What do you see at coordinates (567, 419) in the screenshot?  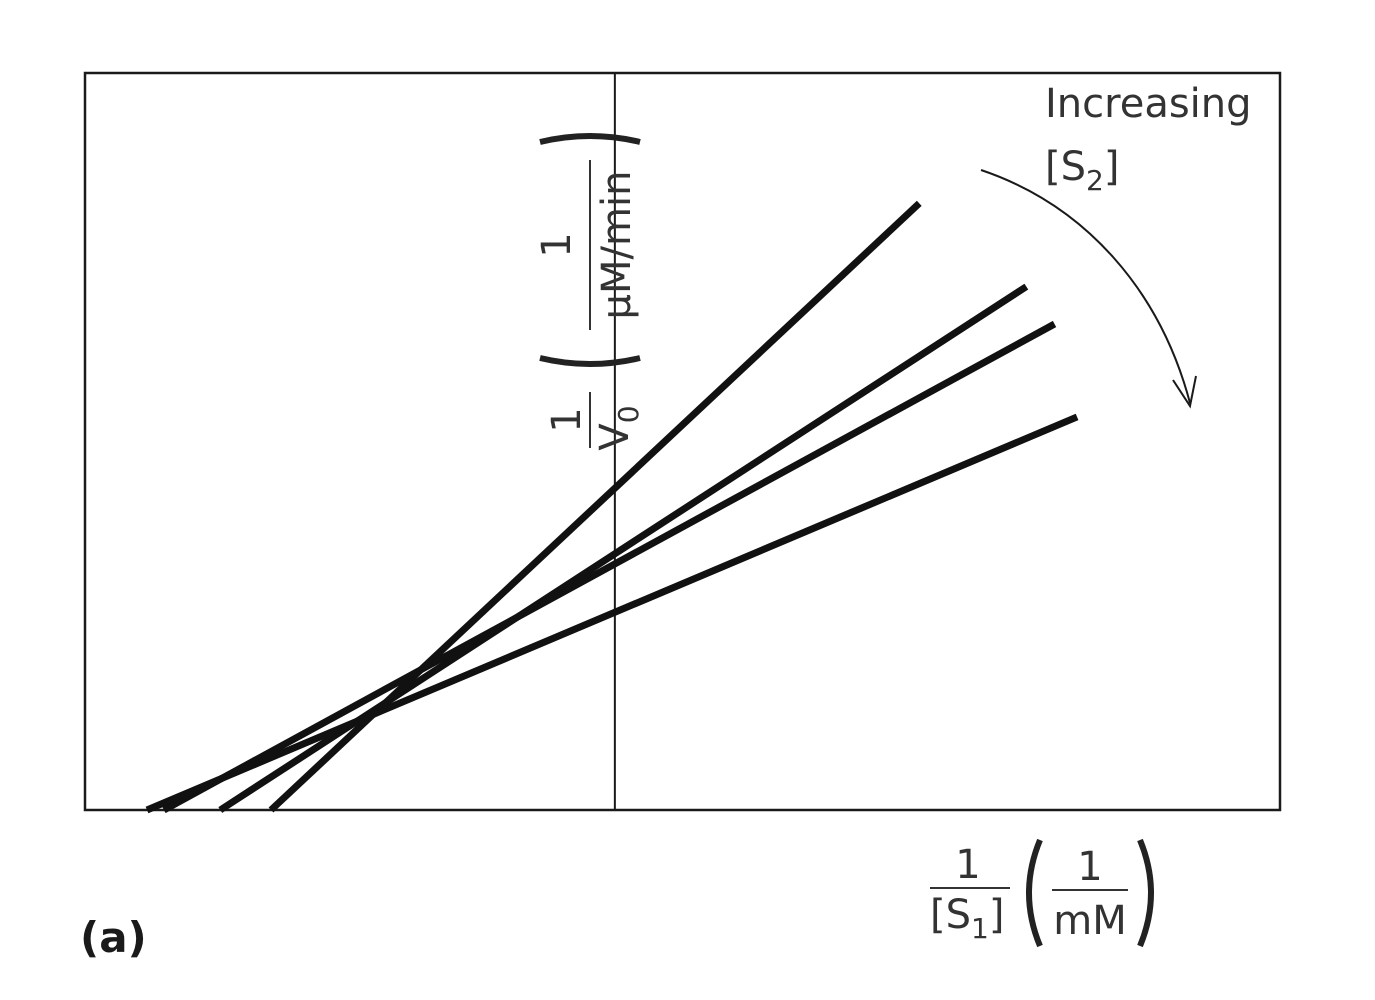 I see `y-label-left-numerator: 1` at bounding box center [567, 419].